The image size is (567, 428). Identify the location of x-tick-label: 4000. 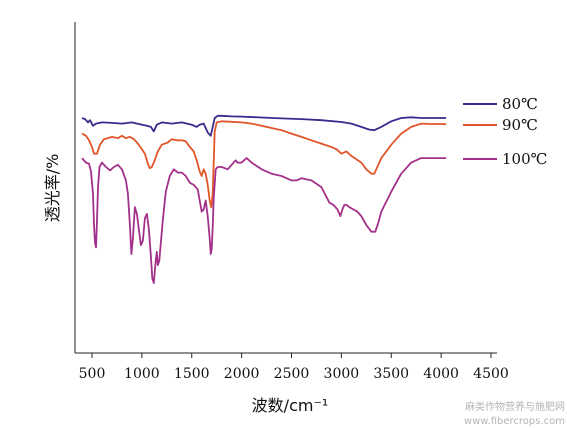
(441, 374).